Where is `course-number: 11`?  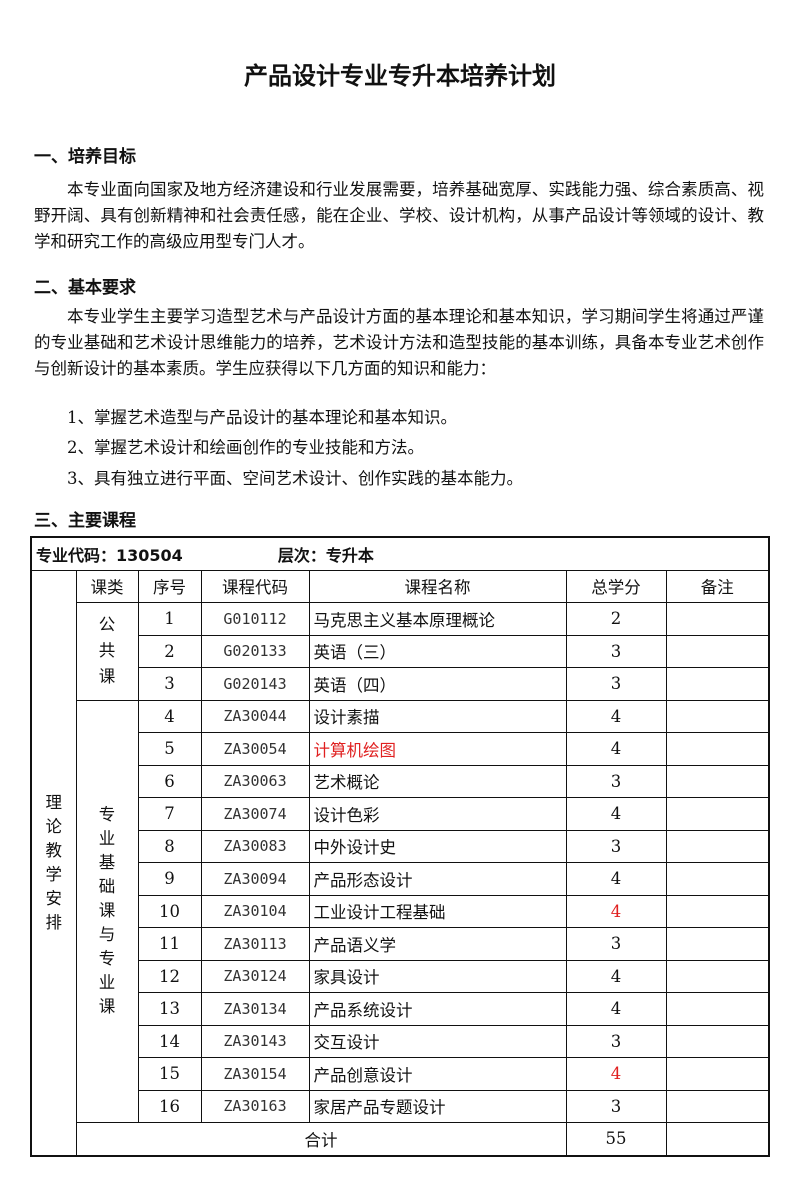 course-number: 11 is located at coordinates (169, 944).